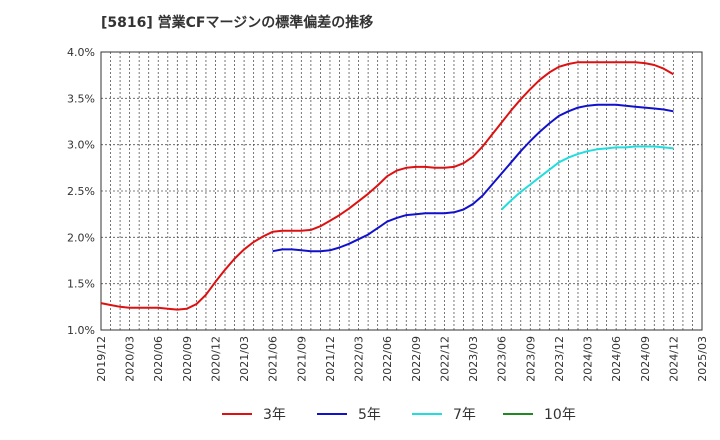 Image resolution: width=720 pixels, height=440 pixels. Describe the element at coordinates (274, 415) in the screenshot. I see `legend-label: 3年` at that location.